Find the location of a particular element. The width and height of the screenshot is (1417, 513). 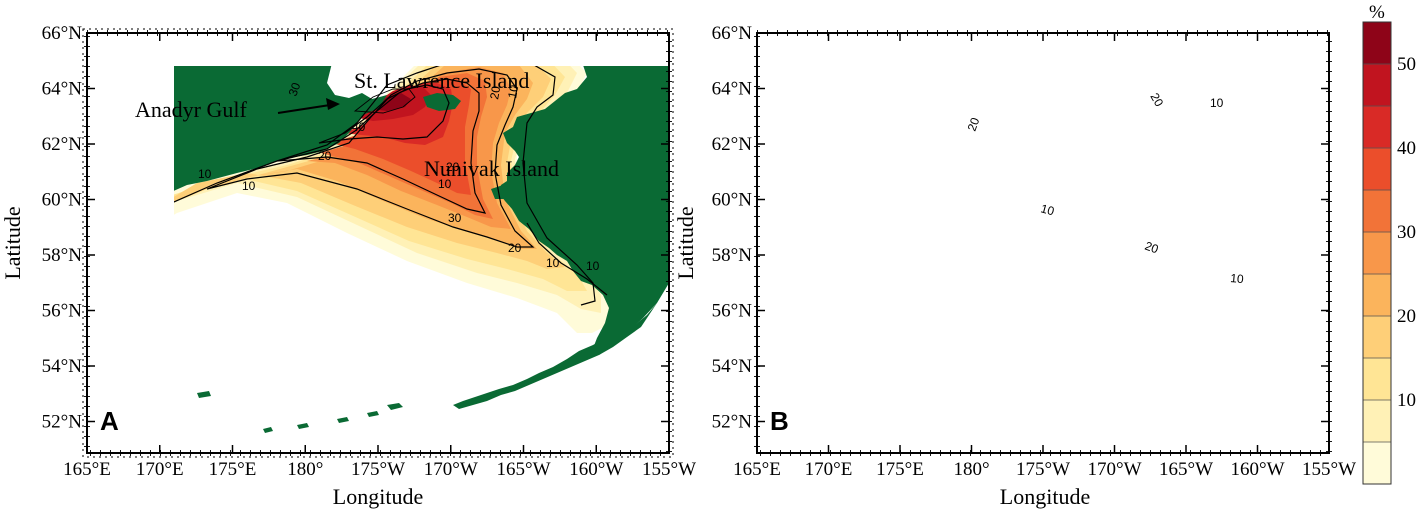

colorbar-unit: % is located at coordinates (1377, 12).